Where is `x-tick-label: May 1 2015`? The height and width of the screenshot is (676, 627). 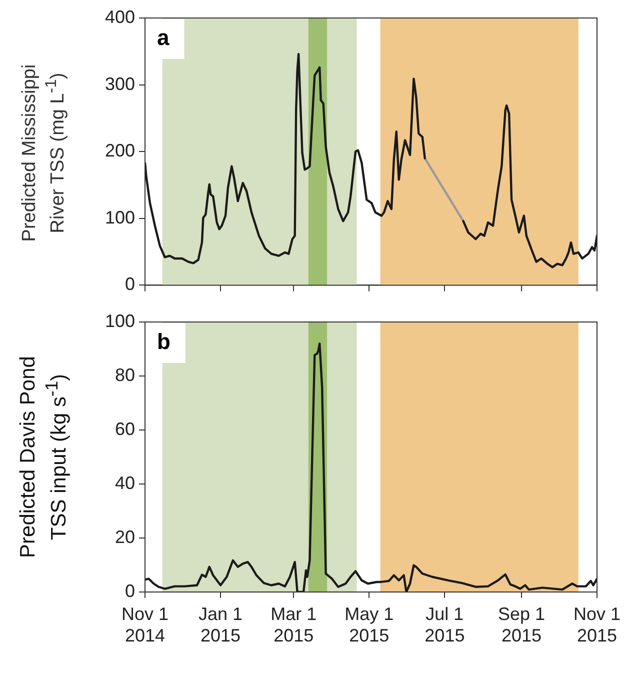
x-tick-label: May 1 2015 is located at coordinates (369, 625).